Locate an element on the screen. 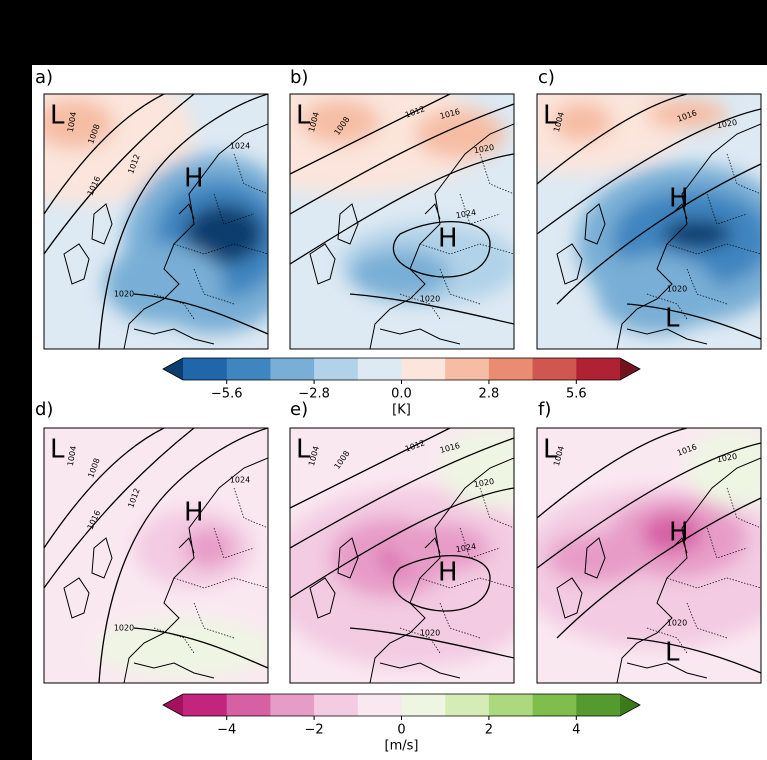  panel-label: b) is located at coordinates (299, 77).